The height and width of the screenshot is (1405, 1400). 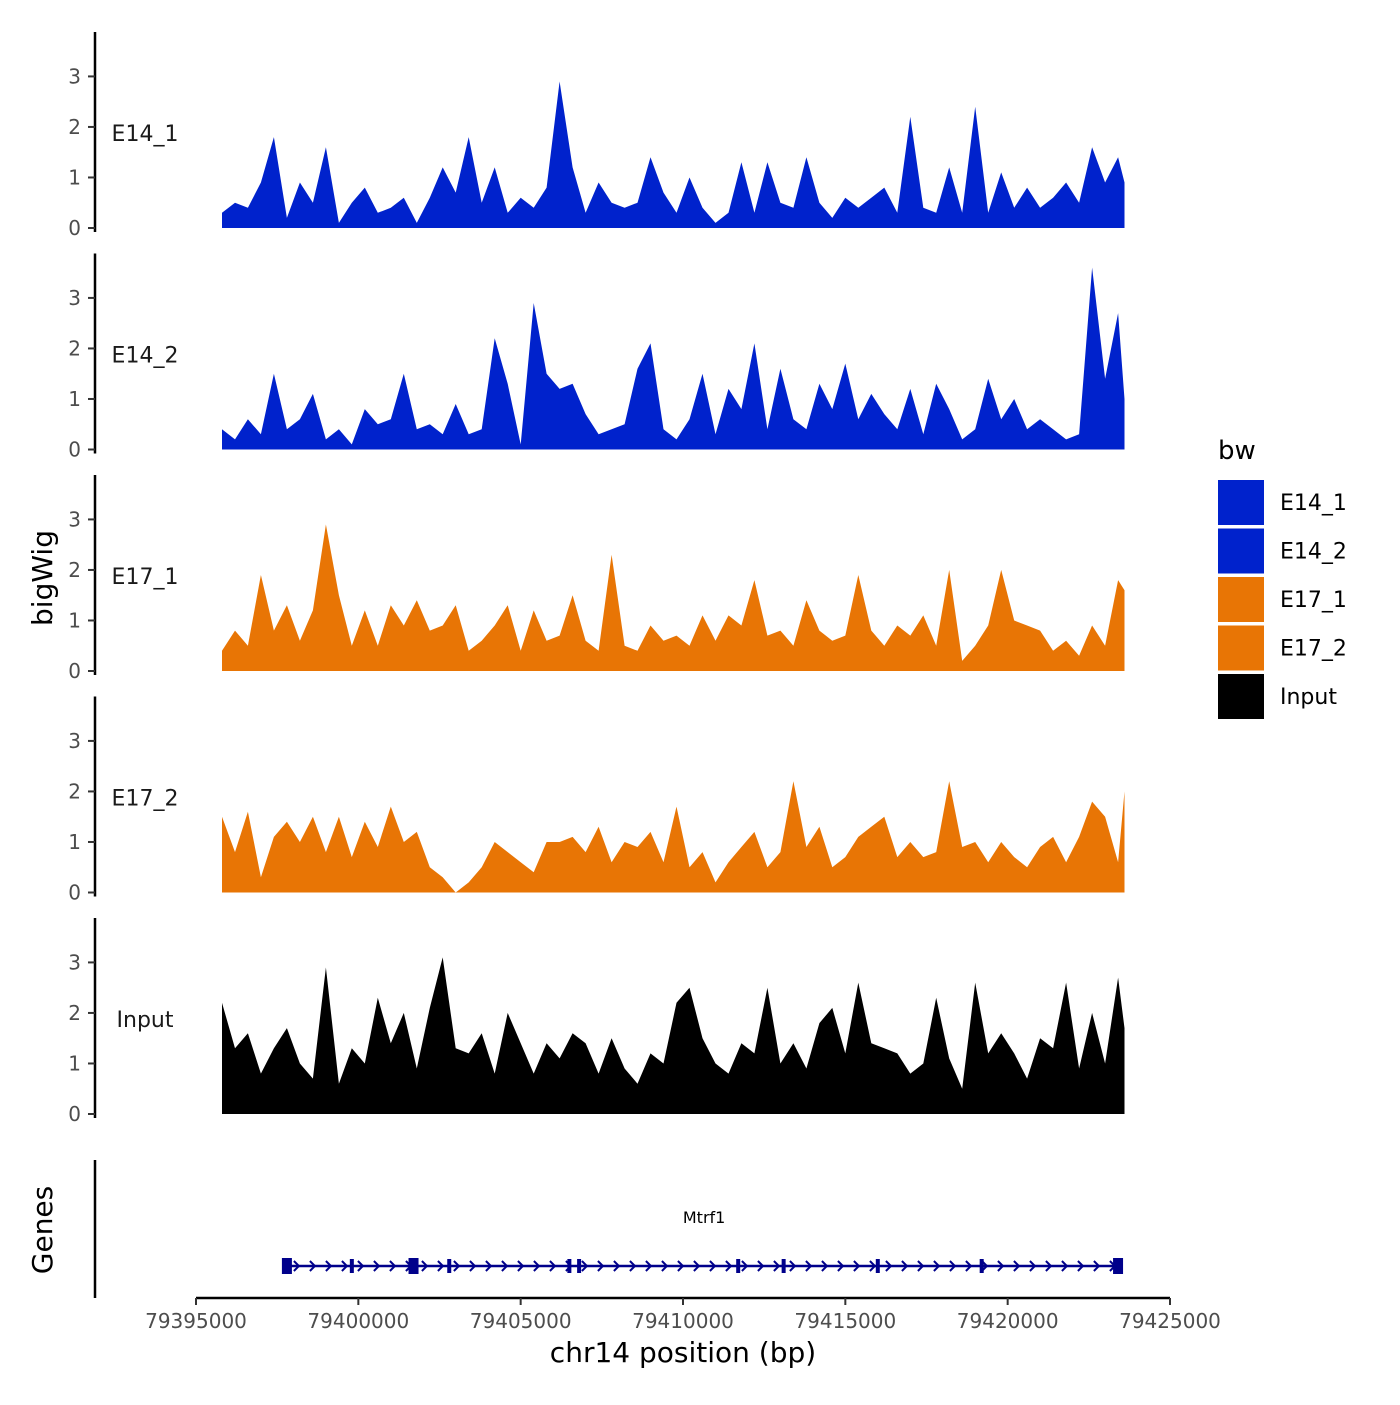 What do you see at coordinates (1170, 1321) in the screenshot?
I see `x-tick-label: 79425000` at bounding box center [1170, 1321].